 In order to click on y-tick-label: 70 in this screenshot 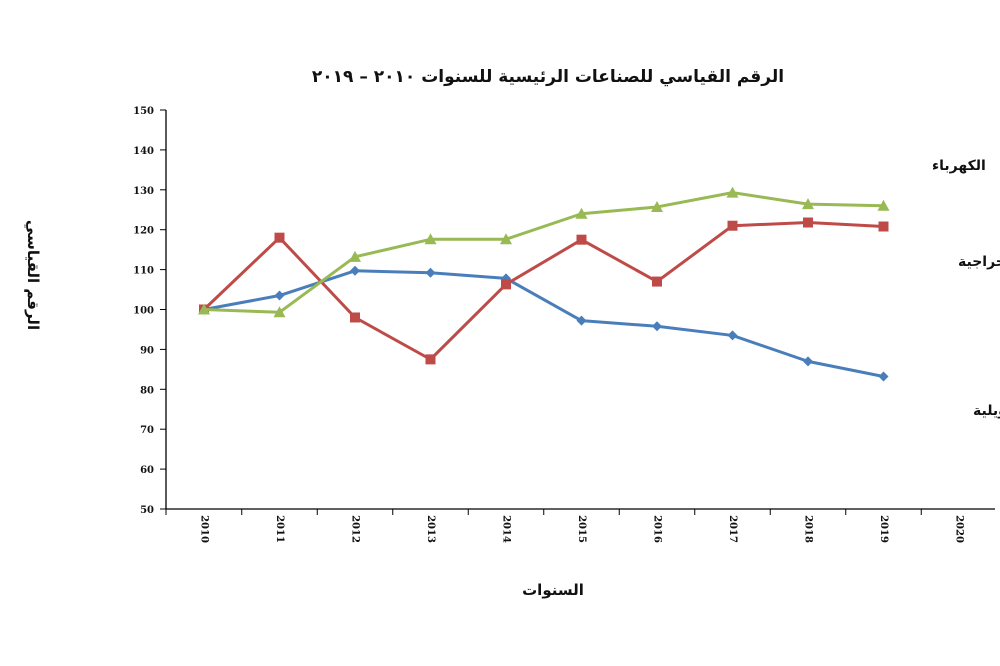, I will do `click(147, 430)`.